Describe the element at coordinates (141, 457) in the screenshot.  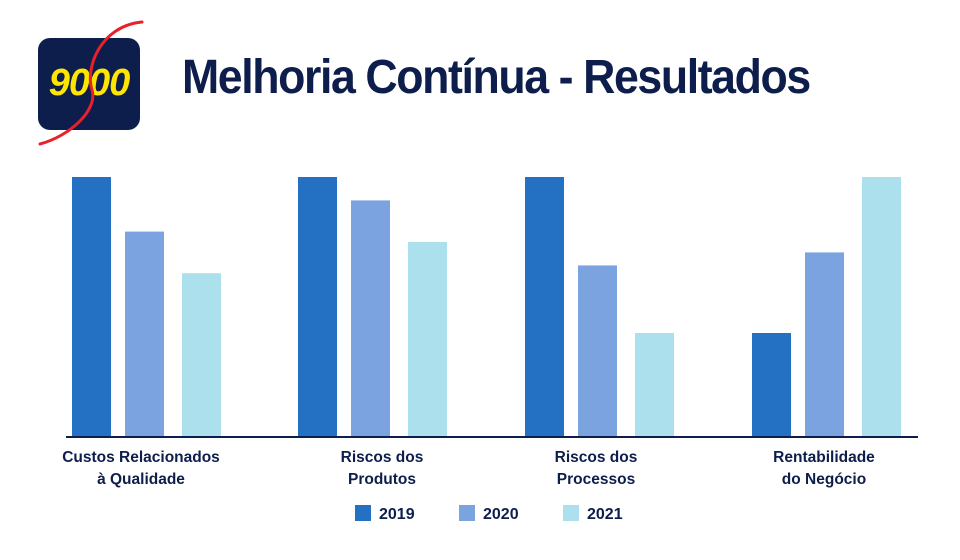
I see `category-label-0-line-0: Custos Relacionados` at that location.